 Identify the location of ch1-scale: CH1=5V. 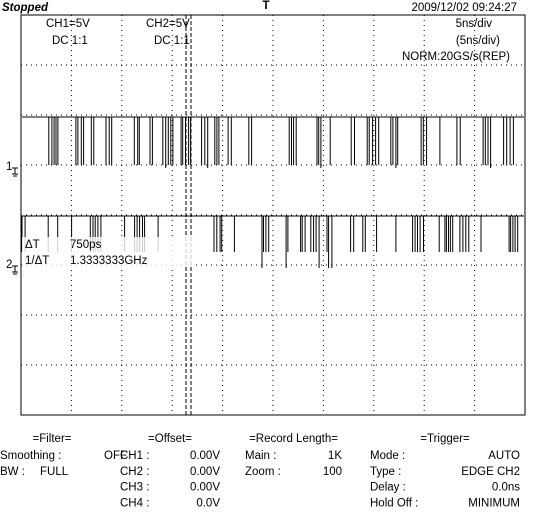
(68, 24).